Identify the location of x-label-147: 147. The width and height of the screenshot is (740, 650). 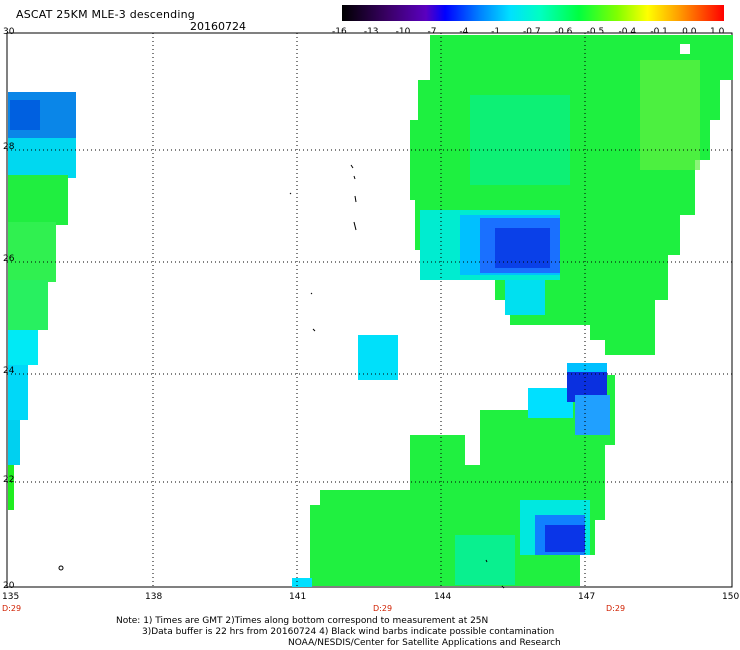
(587, 597).